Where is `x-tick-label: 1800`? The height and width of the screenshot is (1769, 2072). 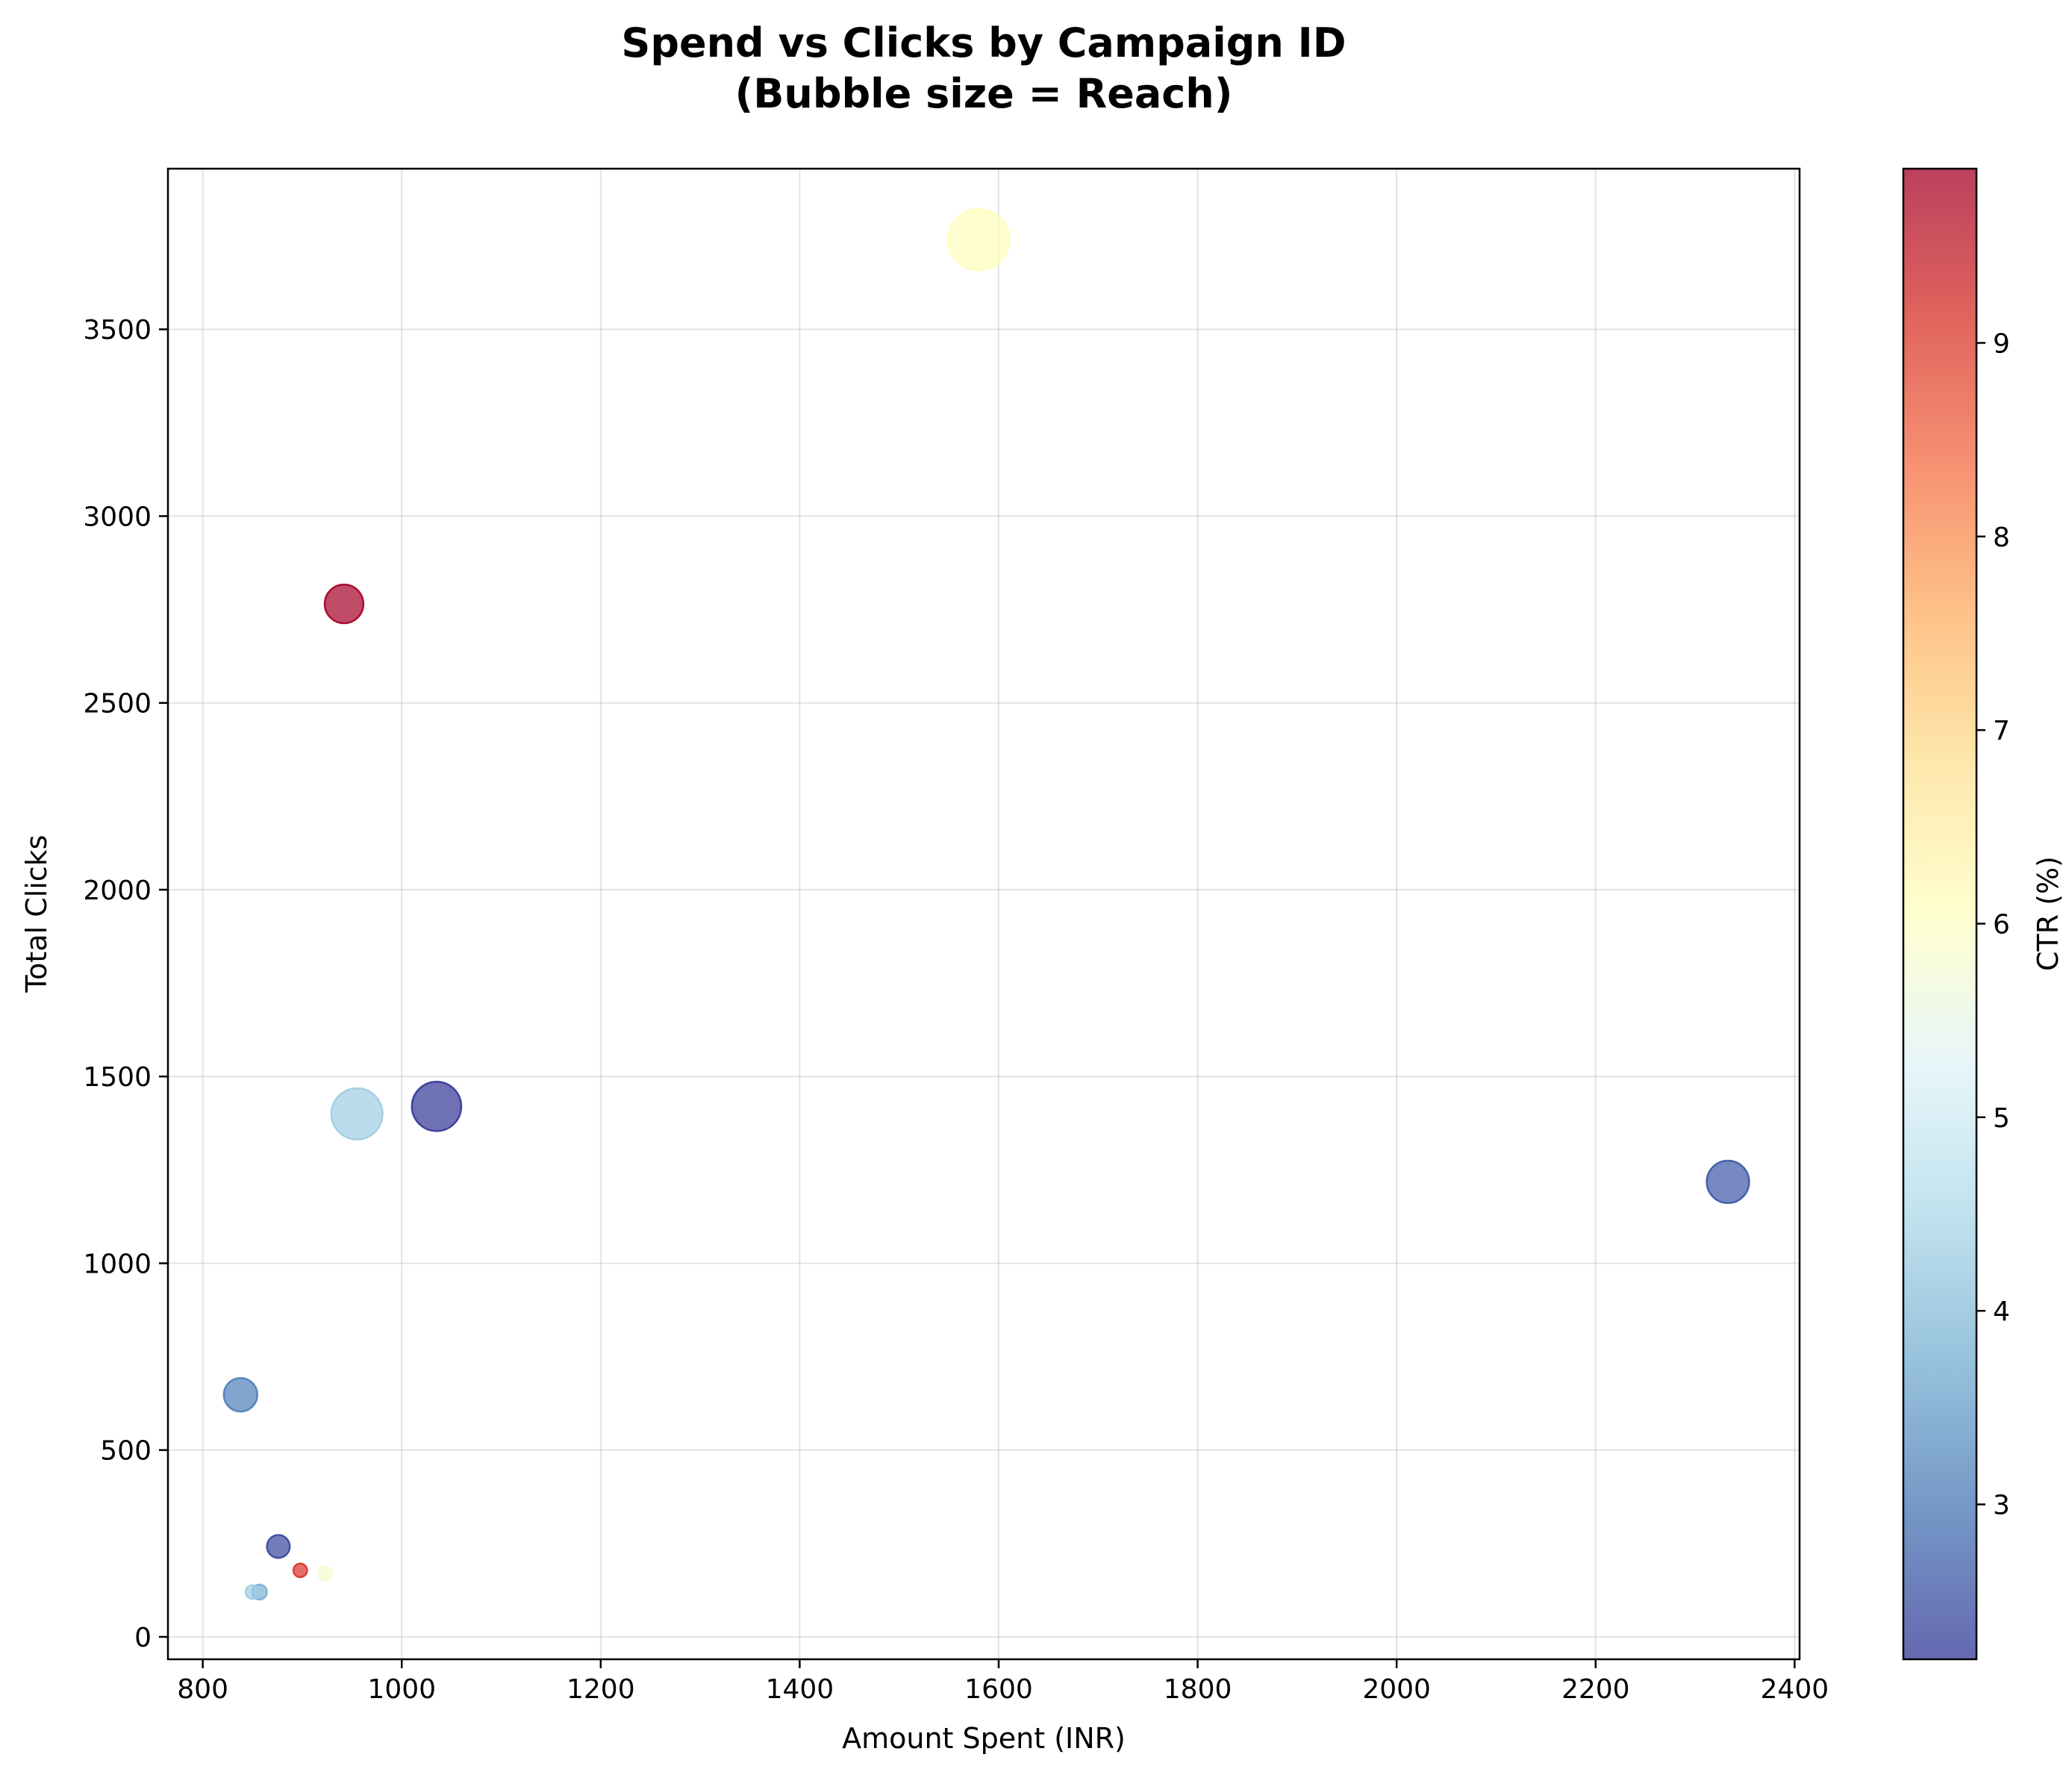 x-tick-label: 1800 is located at coordinates (1198, 1689).